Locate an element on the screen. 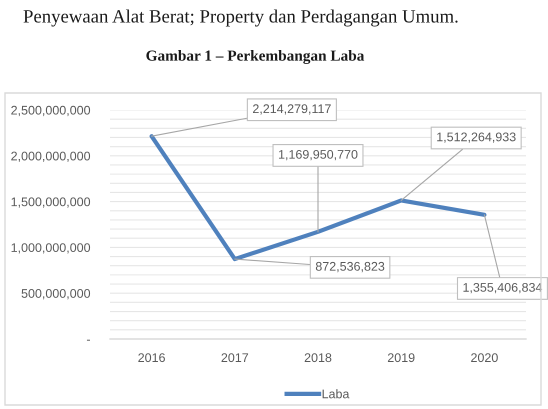  x-tick-label: 2016 is located at coordinates (151, 357).